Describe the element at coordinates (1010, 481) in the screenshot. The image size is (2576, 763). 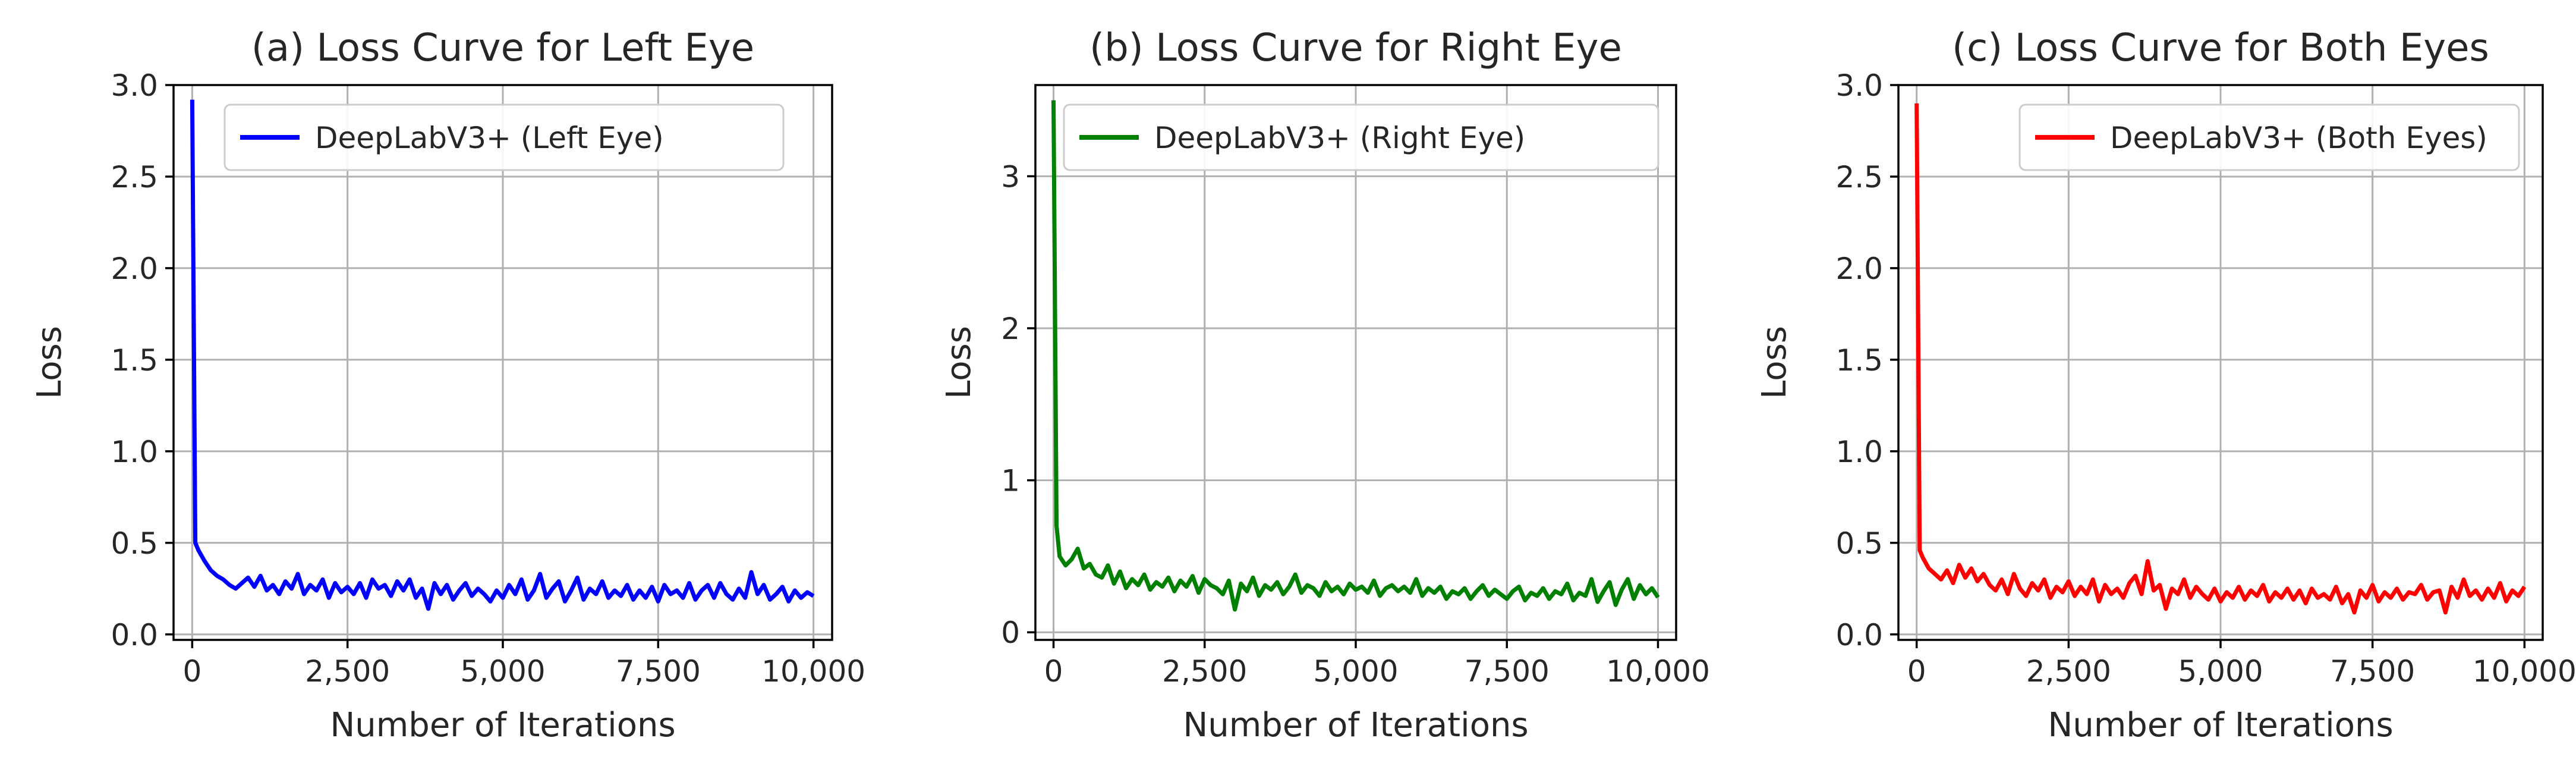
I see `y-tick-label: 1` at that location.